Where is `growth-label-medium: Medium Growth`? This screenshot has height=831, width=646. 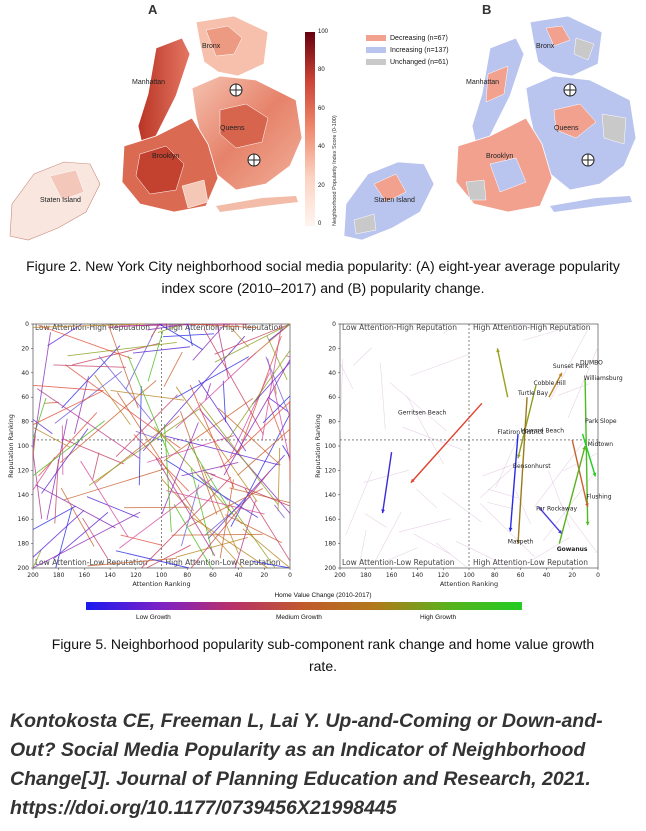 growth-label-medium: Medium Growth is located at coordinates (299, 617).